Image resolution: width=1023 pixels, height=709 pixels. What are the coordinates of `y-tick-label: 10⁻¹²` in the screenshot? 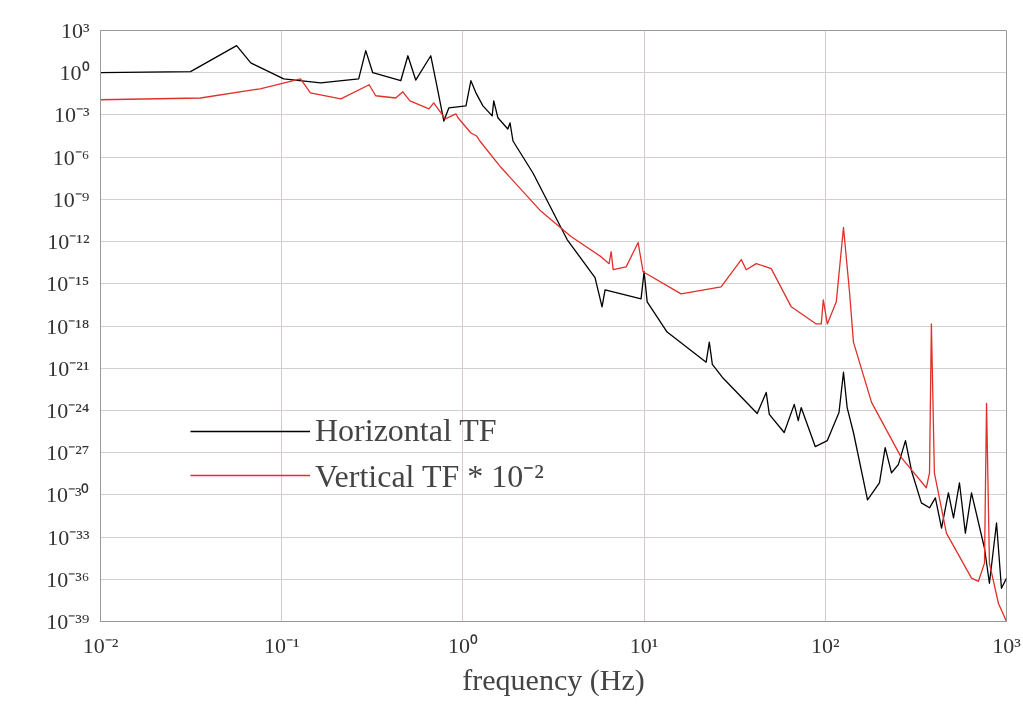 It's located at (68, 242).